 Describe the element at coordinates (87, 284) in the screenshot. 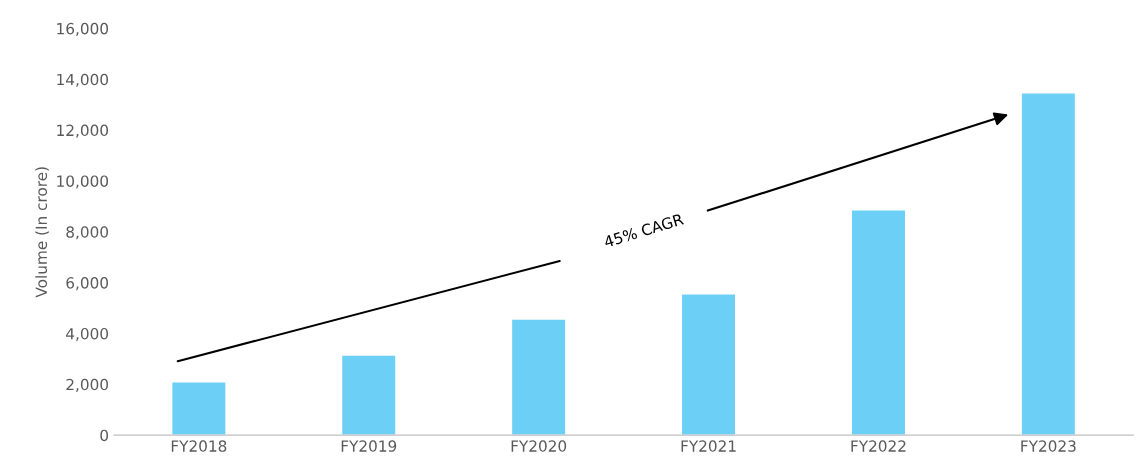

I see `y-tick-label: 6,000` at that location.